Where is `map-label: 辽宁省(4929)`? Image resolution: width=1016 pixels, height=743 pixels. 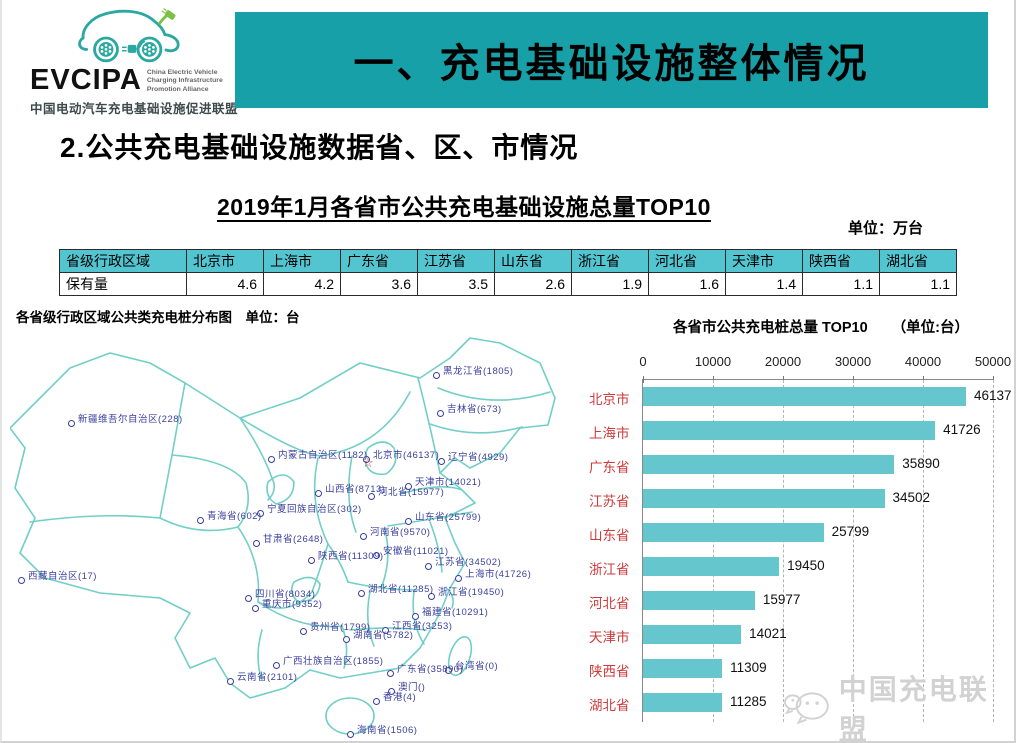
map-label: 辽宁省(4929) is located at coordinates (478, 457).